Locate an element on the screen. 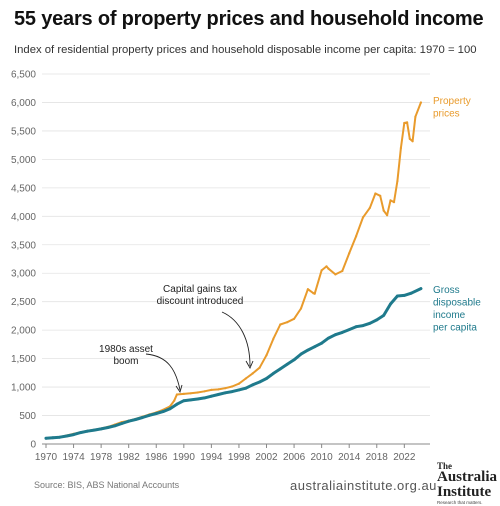 This screenshot has height=506, width=500. x-tick-label: 2022 is located at coordinates (404, 457).